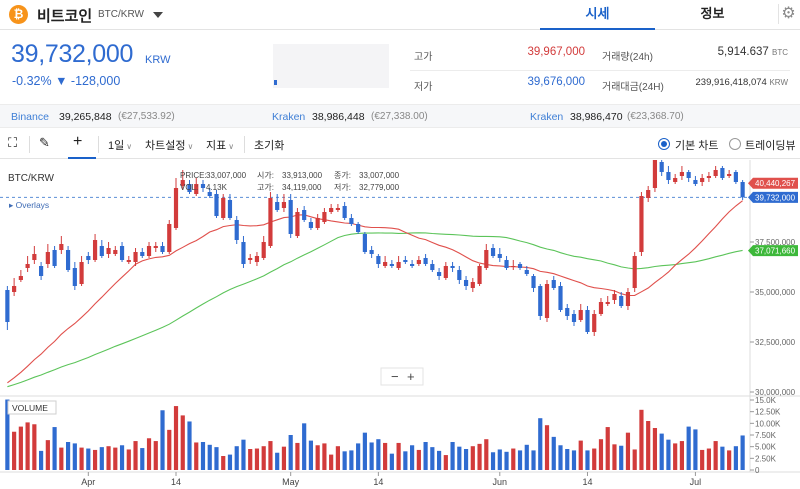 This screenshot has height=489, width=800. What do you see at coordinates (121, 14) in the screenshot?
I see `coin-pair: BTC/KRW` at bounding box center [121, 14].